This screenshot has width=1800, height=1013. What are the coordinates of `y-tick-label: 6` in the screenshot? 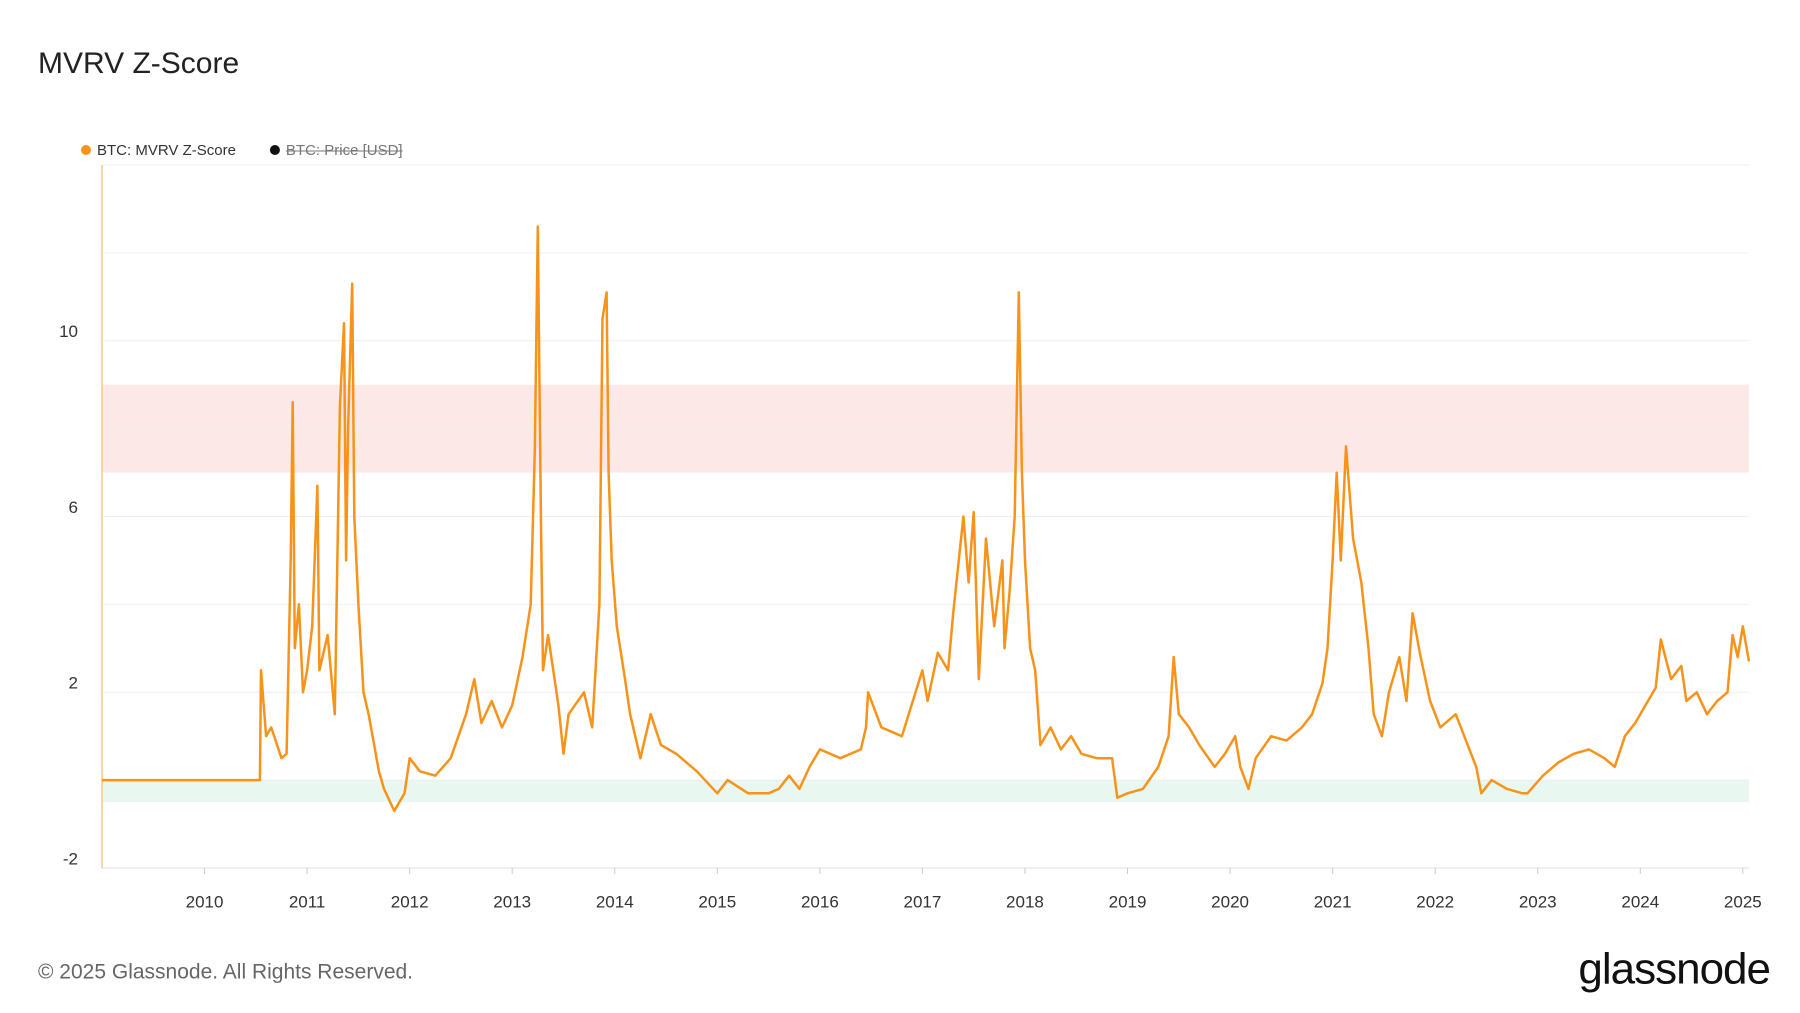 It's located at (73, 507).